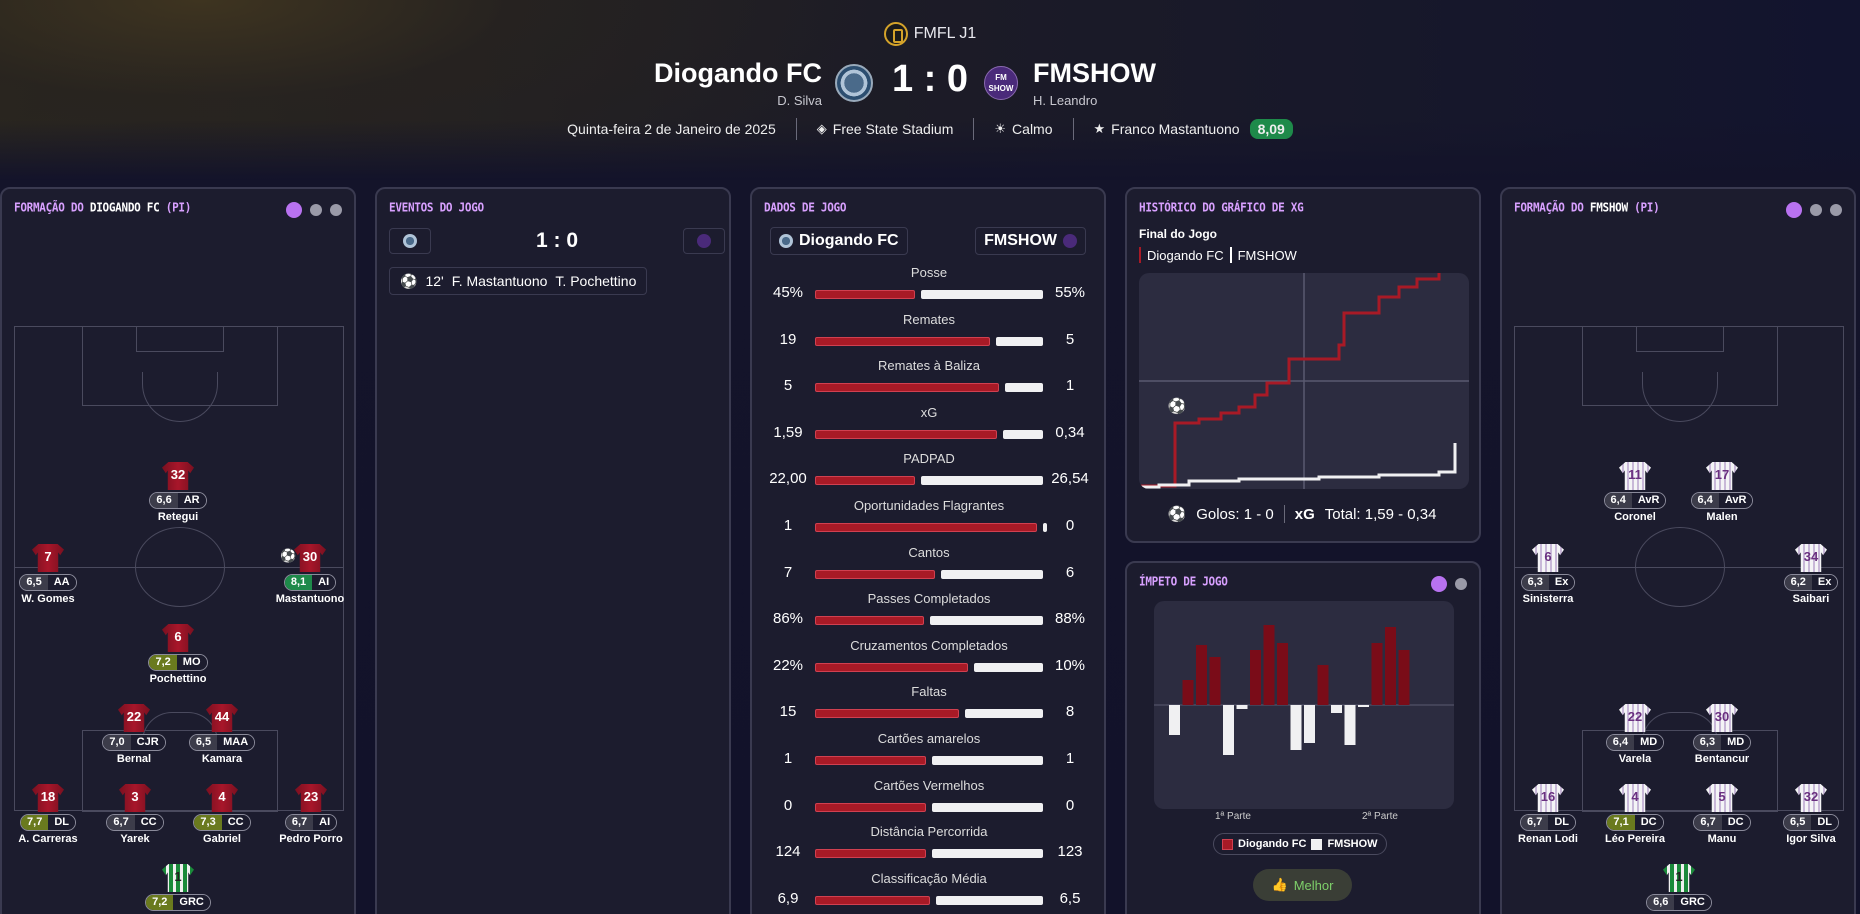 The height and width of the screenshot is (914, 1860). Describe the element at coordinates (929, 521) in the screenshot. I see `stat-row: Oportunidades Flagrantes 1 0` at that location.